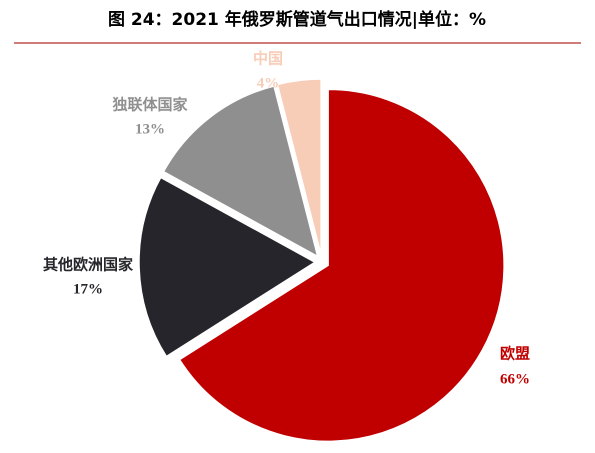  Describe the element at coordinates (515, 353) in the screenshot. I see `slice-label: 欧盟` at that location.